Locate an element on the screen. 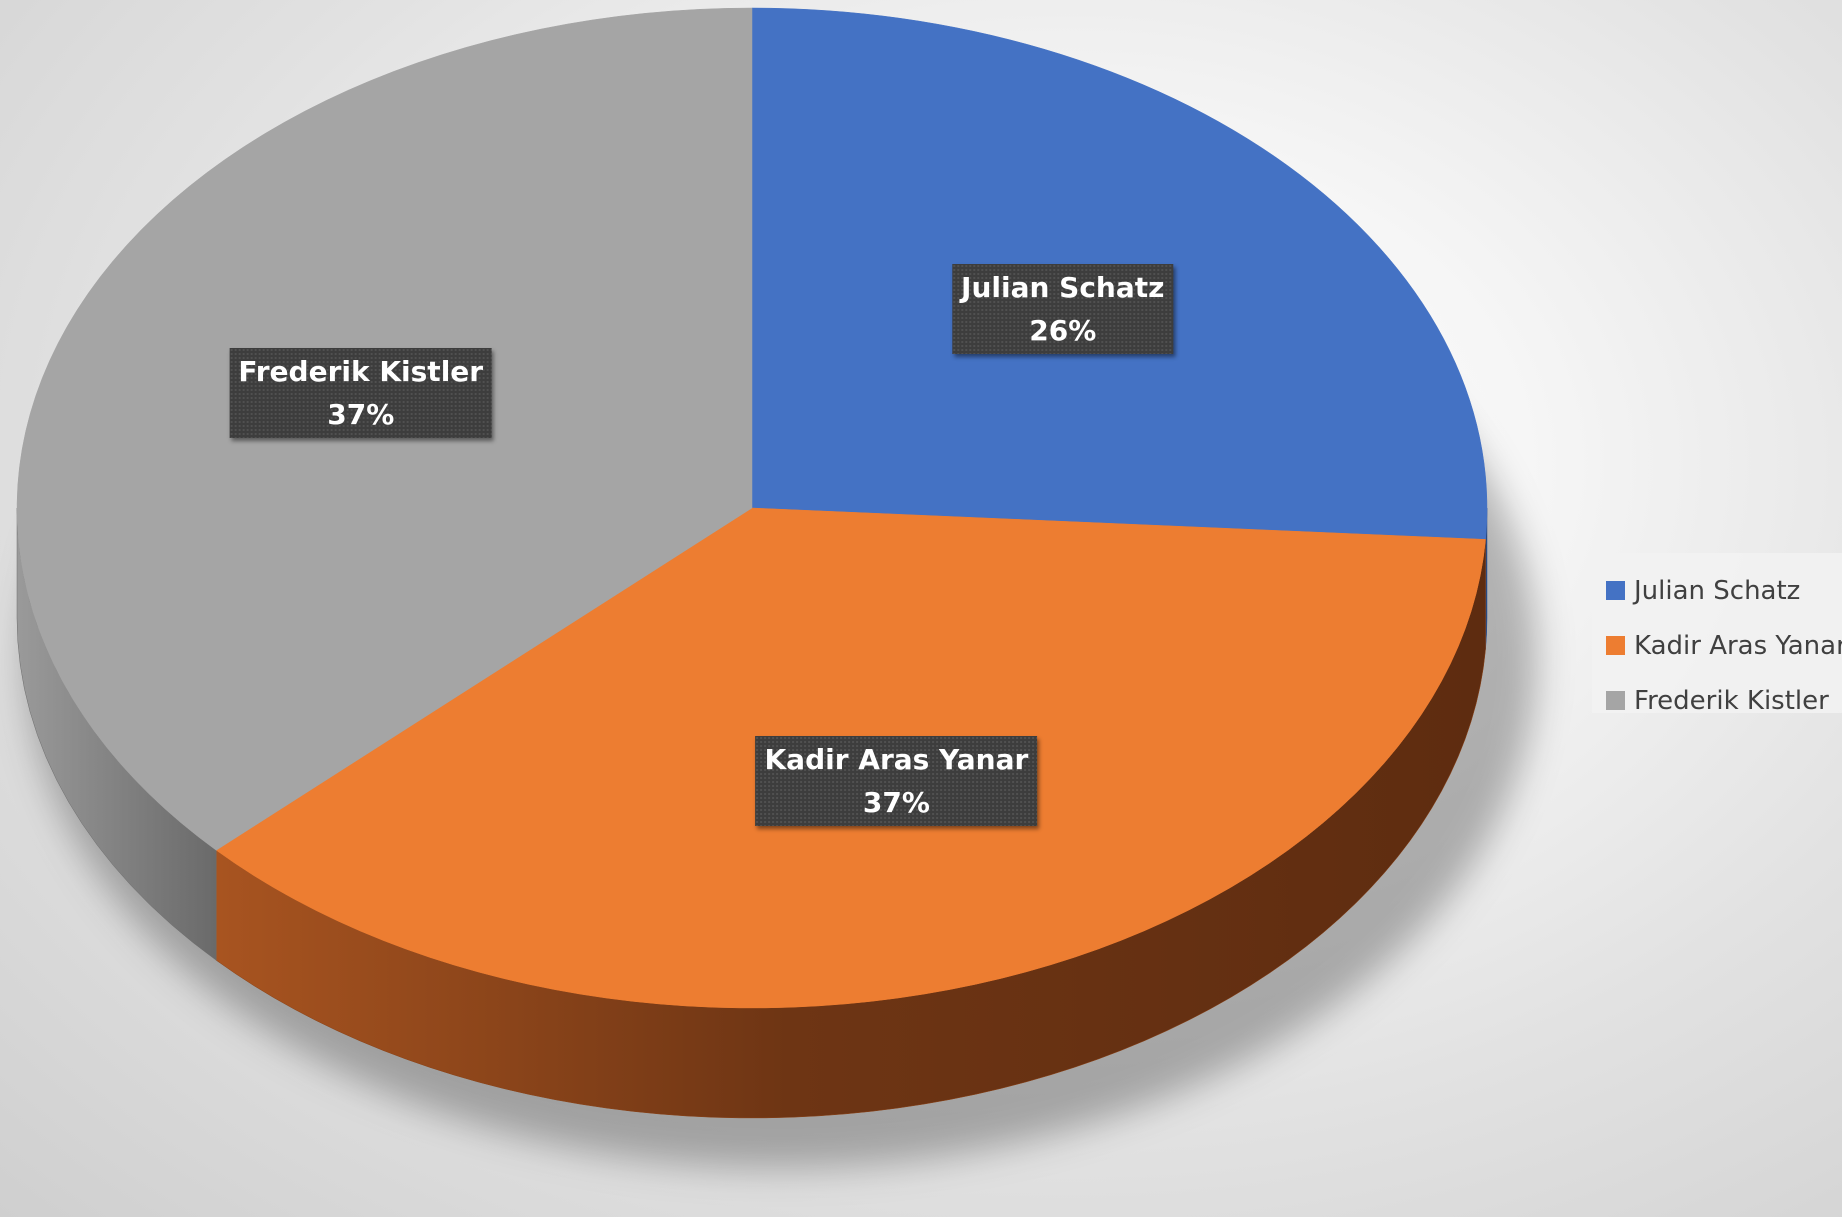 The height and width of the screenshot is (1217, 1842). legend-label: Julian Schatz is located at coordinates (1717, 590).